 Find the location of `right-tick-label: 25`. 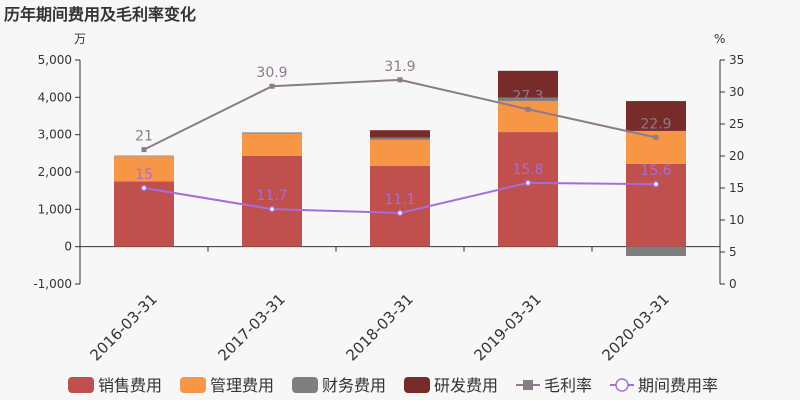

right-tick-label: 25 is located at coordinates (736, 124).